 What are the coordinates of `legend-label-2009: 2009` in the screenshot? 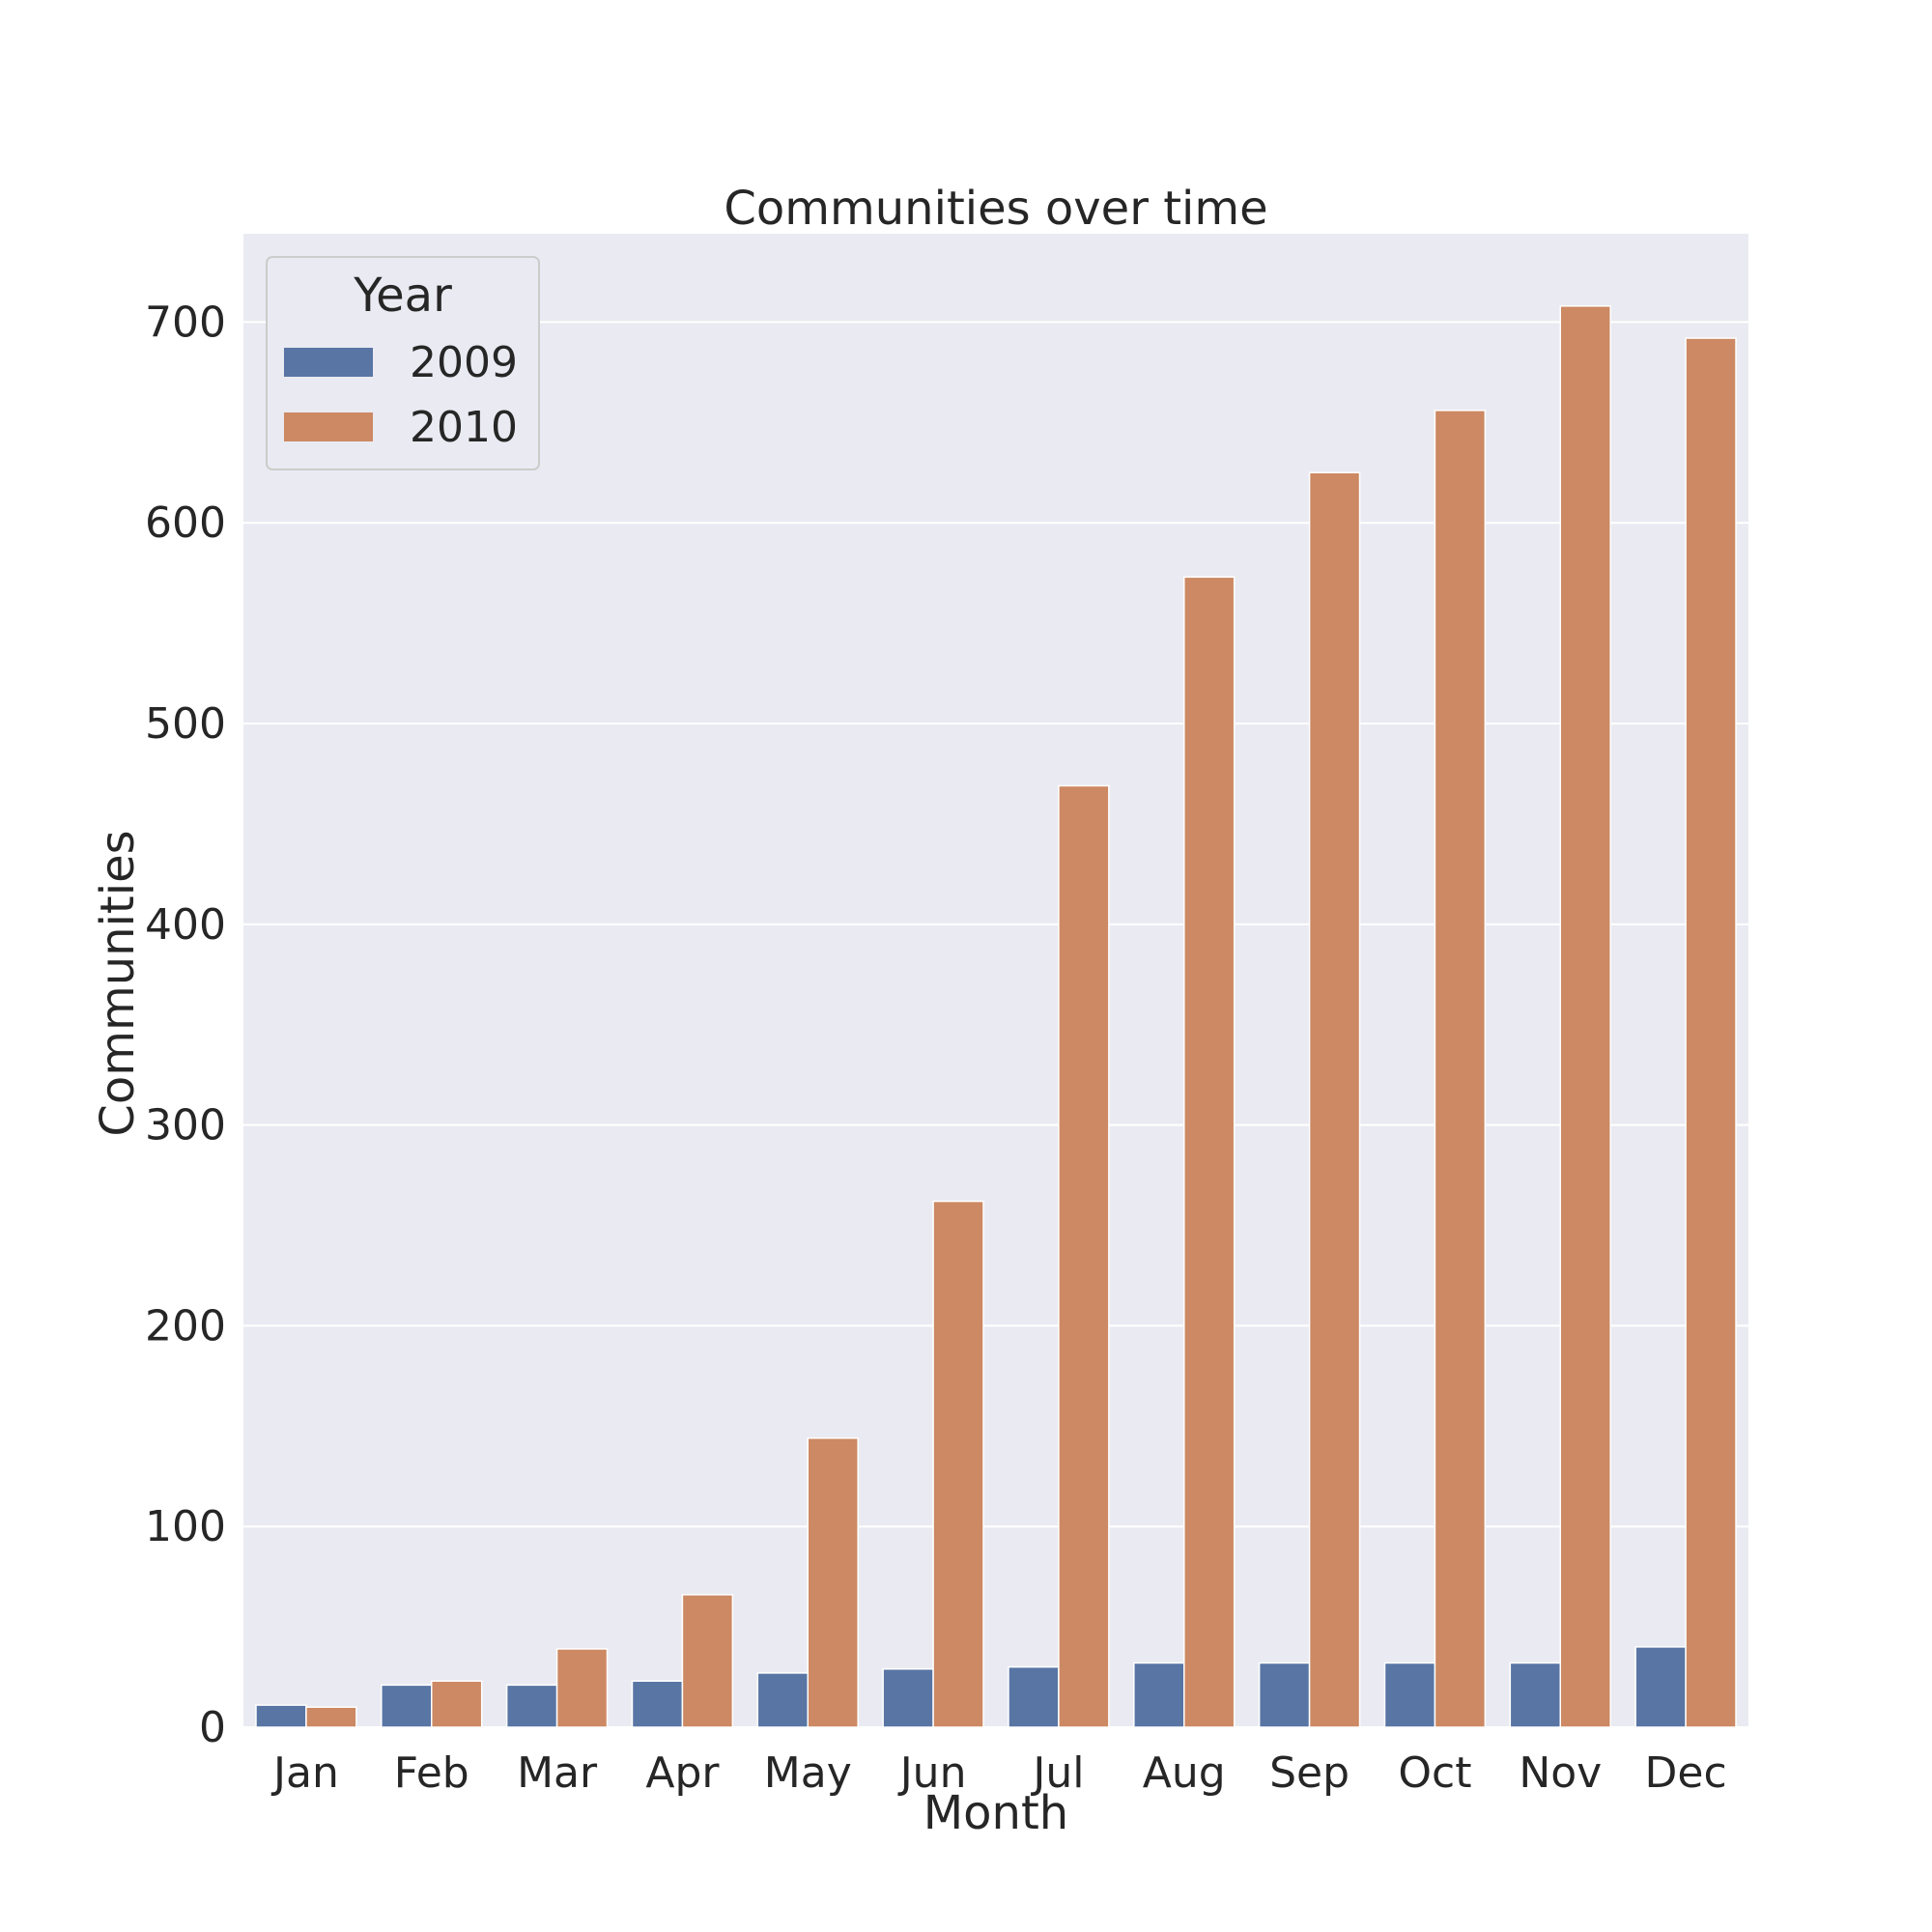 It's located at (464, 362).